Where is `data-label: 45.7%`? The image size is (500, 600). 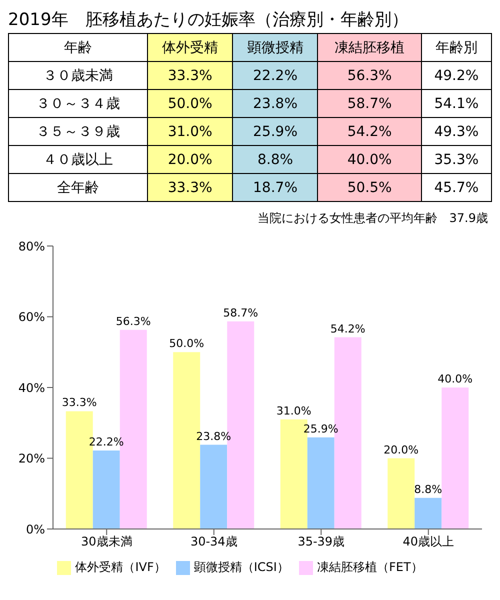 data-label: 45.7% is located at coordinates (456, 188).